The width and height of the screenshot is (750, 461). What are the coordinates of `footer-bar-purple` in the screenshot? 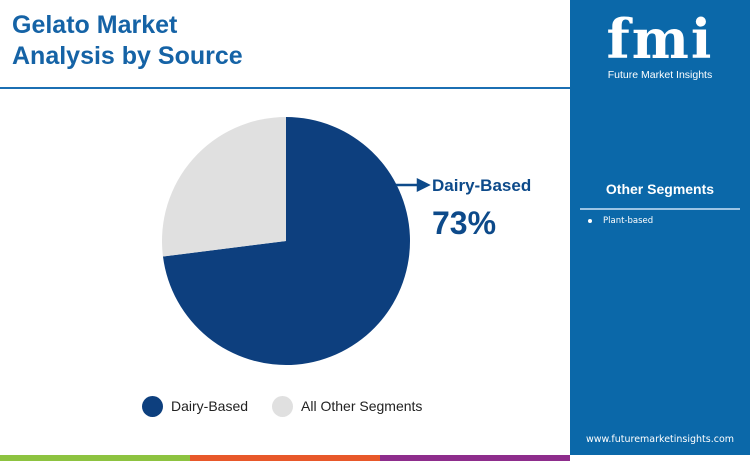 It's located at (475, 458).